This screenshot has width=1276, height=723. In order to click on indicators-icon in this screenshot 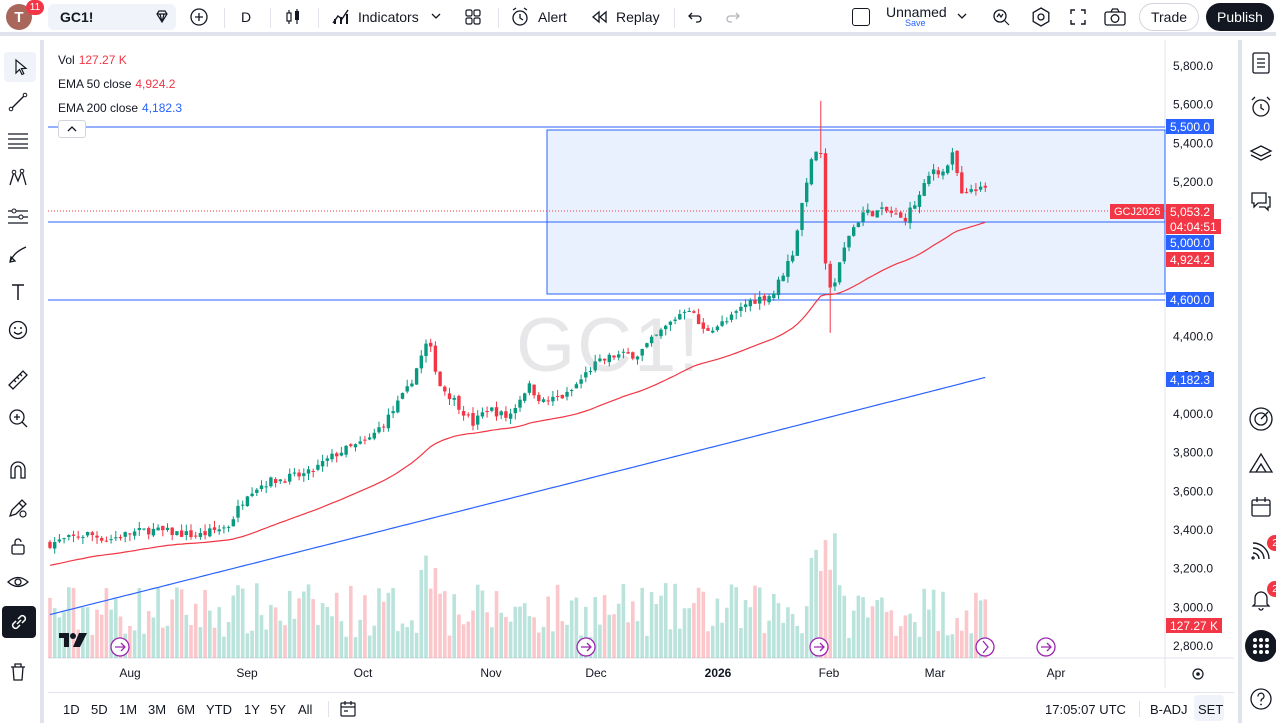, I will do `click(341, 16)`.